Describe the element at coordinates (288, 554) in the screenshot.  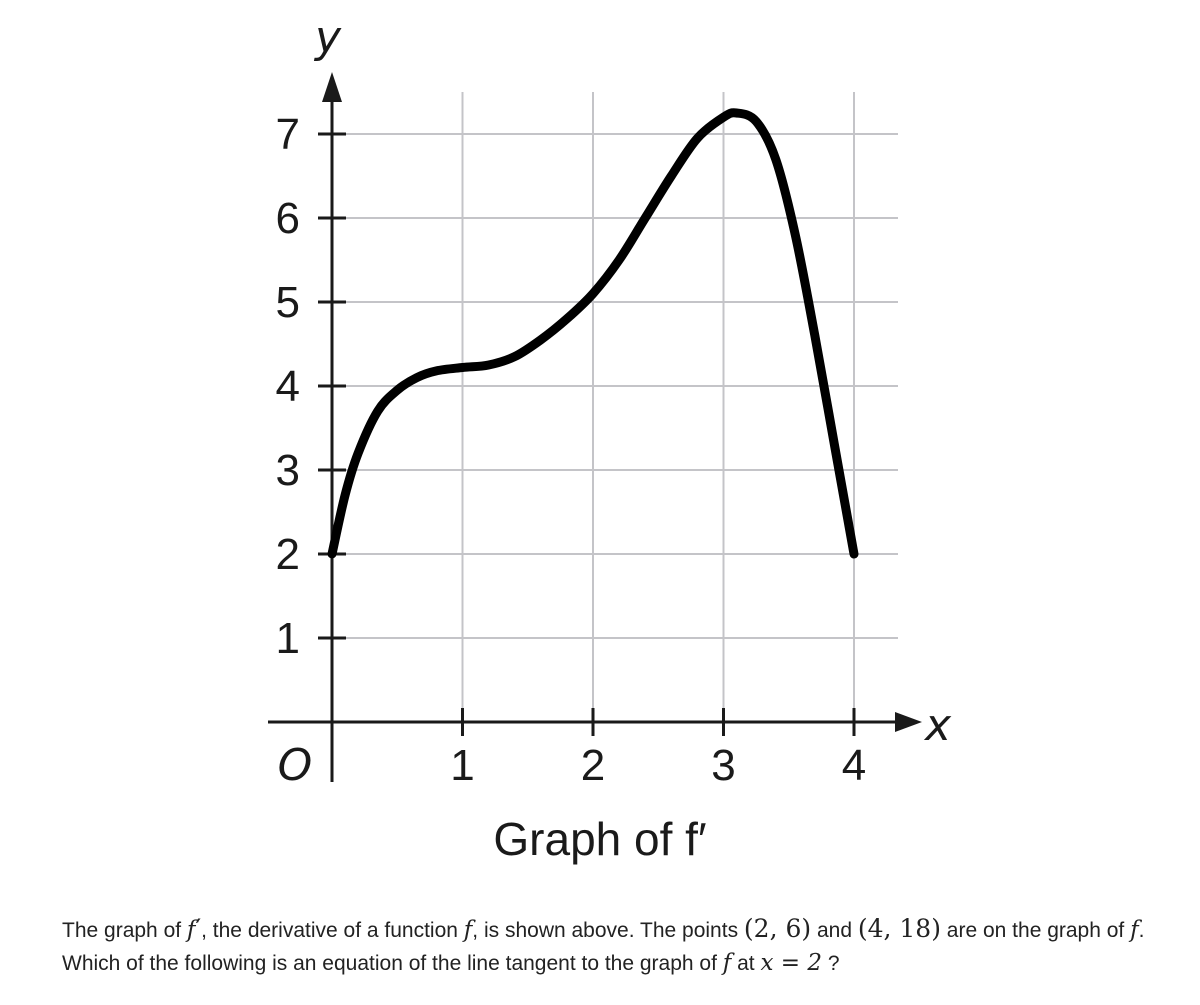
I see `y-tick-label: 2` at that location.